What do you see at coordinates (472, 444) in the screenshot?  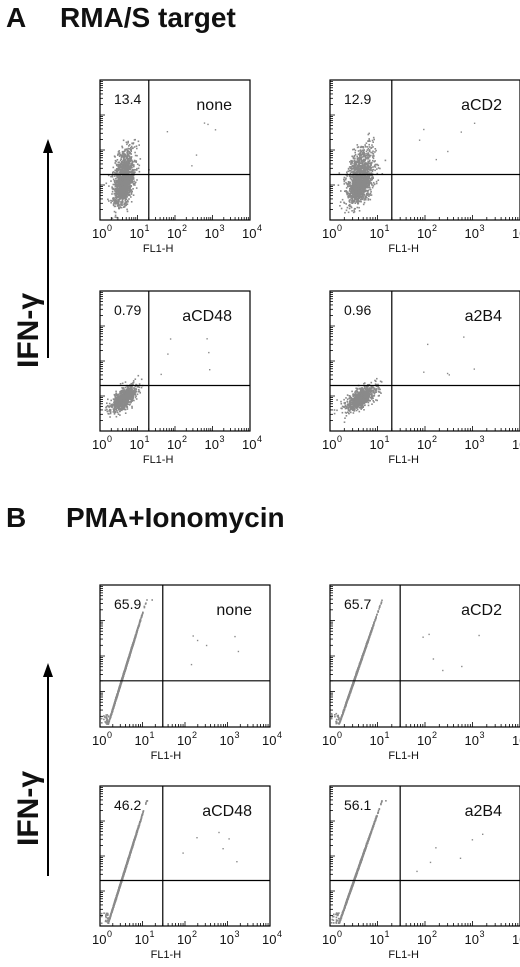 I see `x-tick-label: 10` at bounding box center [472, 444].